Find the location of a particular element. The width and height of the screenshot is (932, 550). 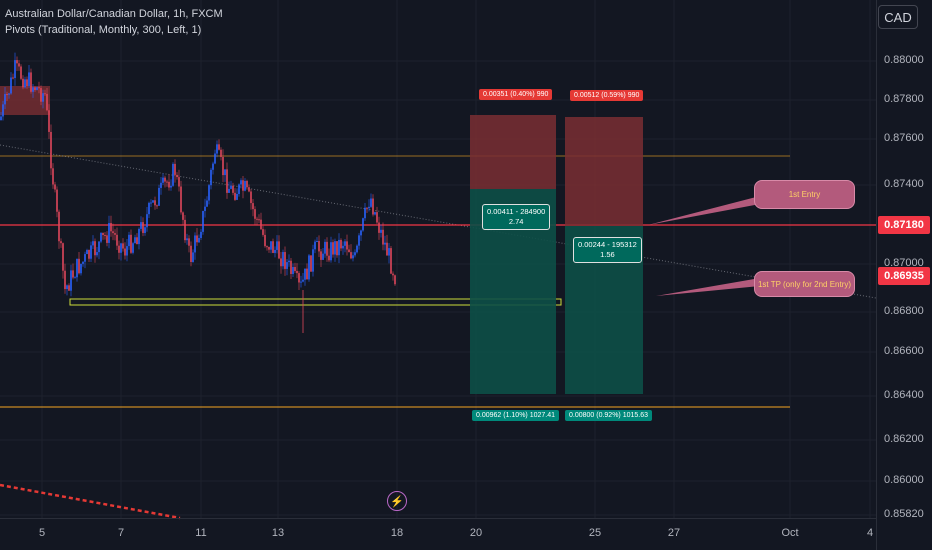

time-scale-separator is located at coordinates (438, 518).